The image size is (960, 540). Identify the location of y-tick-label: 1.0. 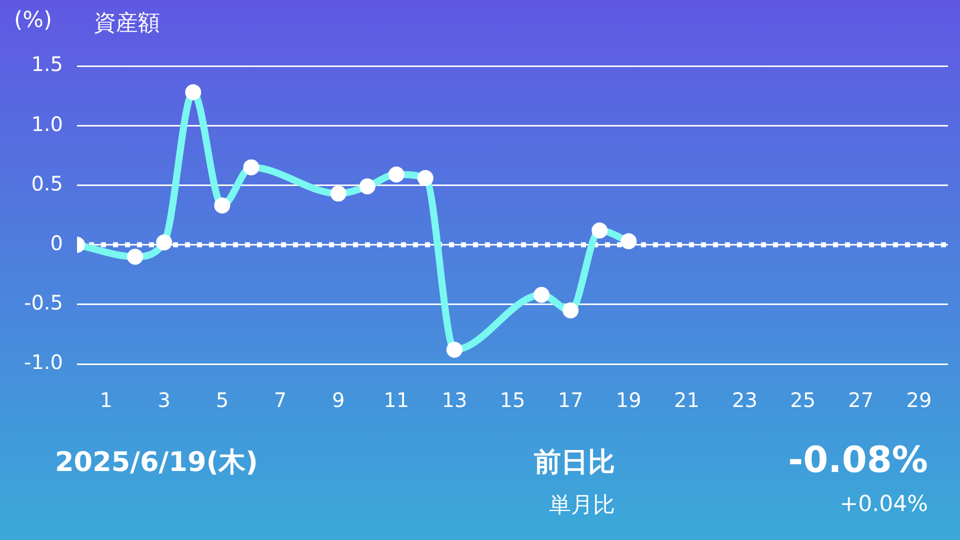
(47, 124).